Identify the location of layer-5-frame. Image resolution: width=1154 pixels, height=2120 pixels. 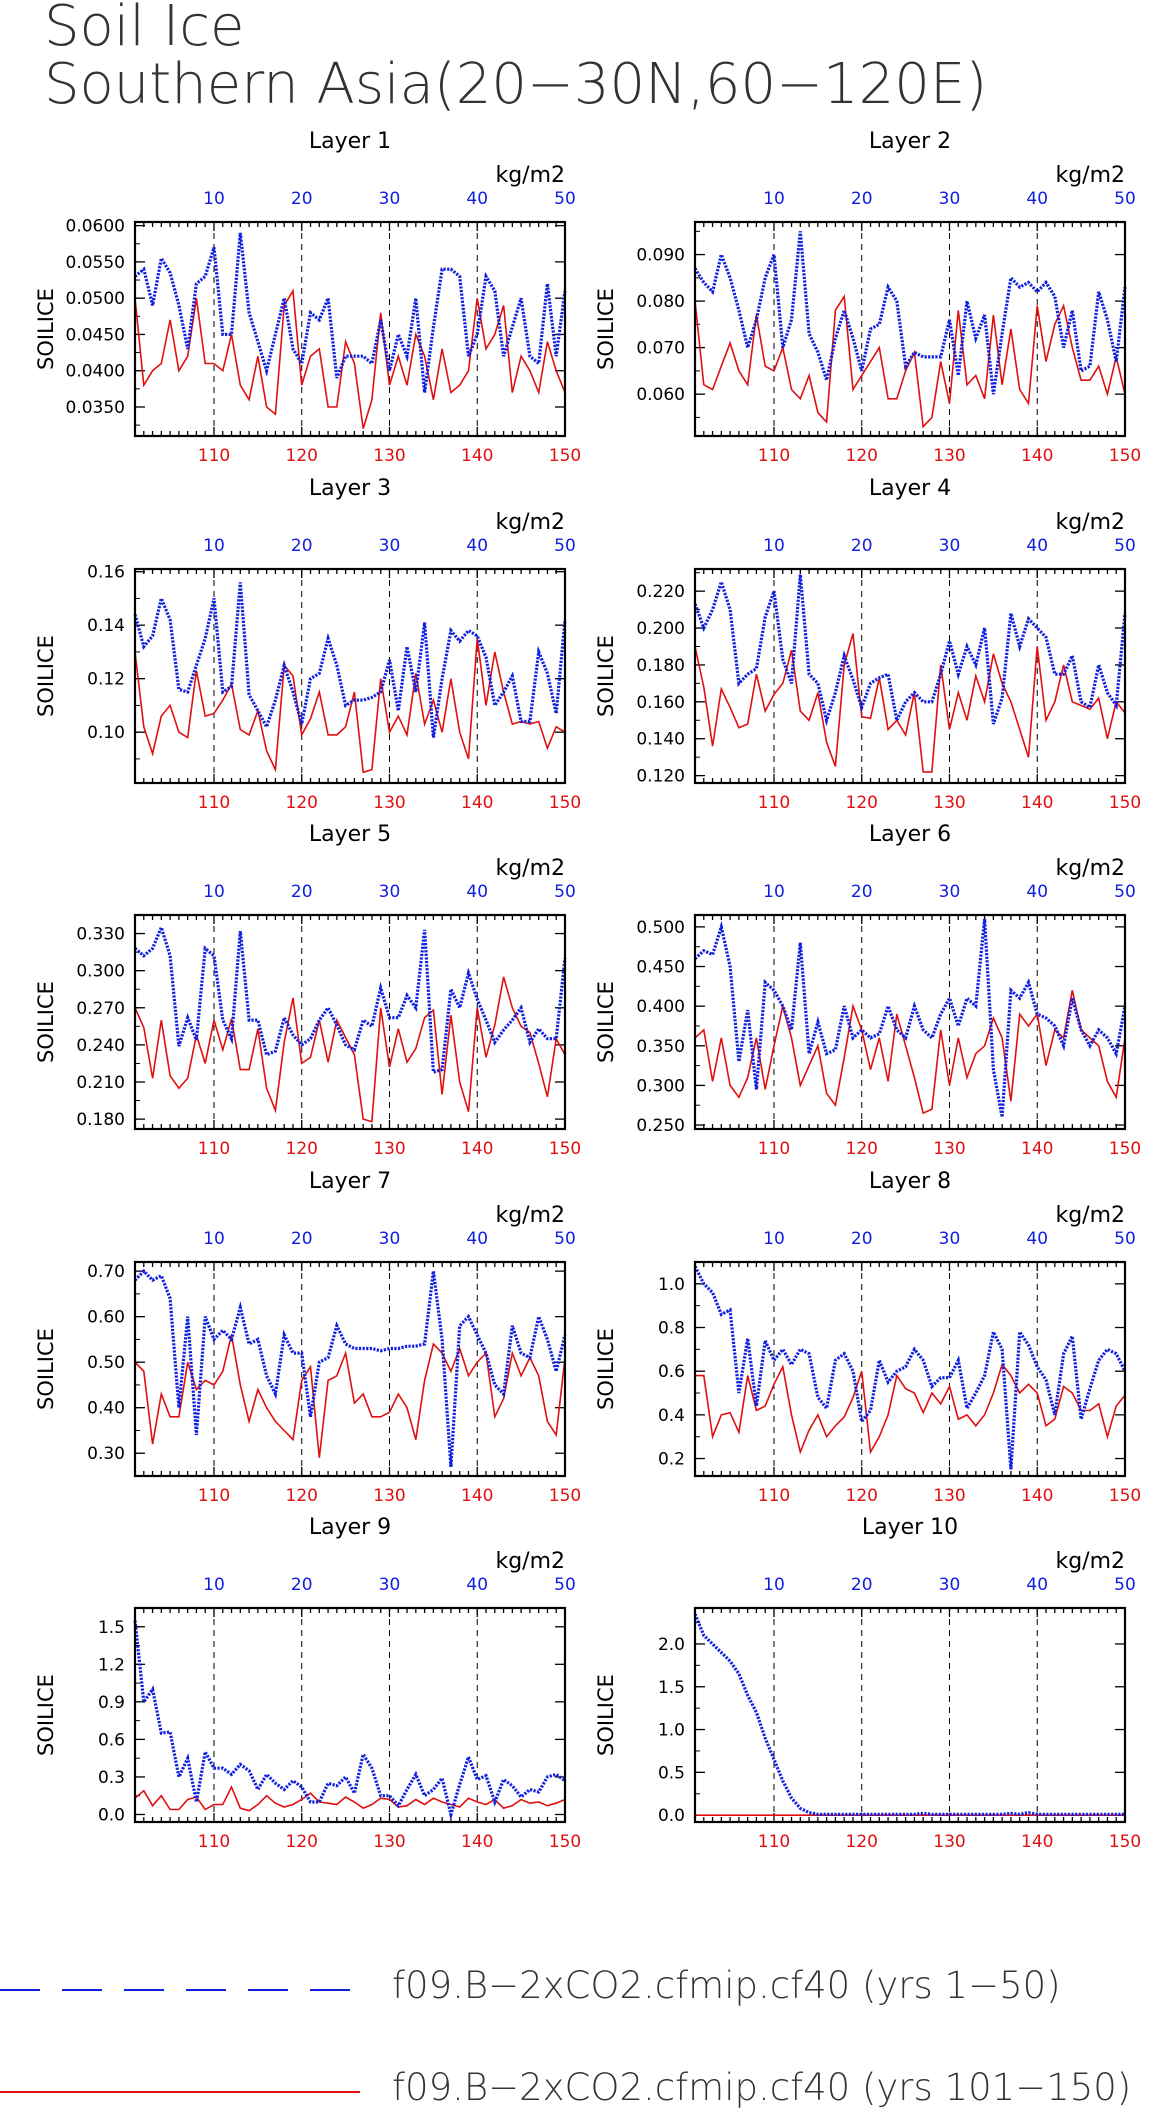
(350, 1022).